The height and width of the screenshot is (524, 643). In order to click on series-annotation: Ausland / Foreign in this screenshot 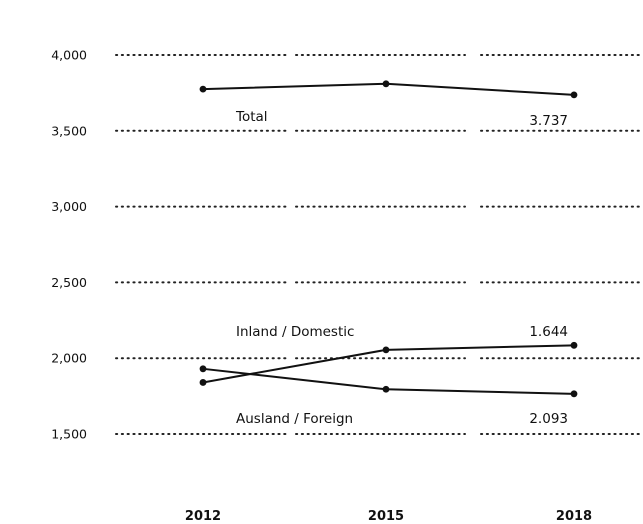, I will do `click(294, 419)`.